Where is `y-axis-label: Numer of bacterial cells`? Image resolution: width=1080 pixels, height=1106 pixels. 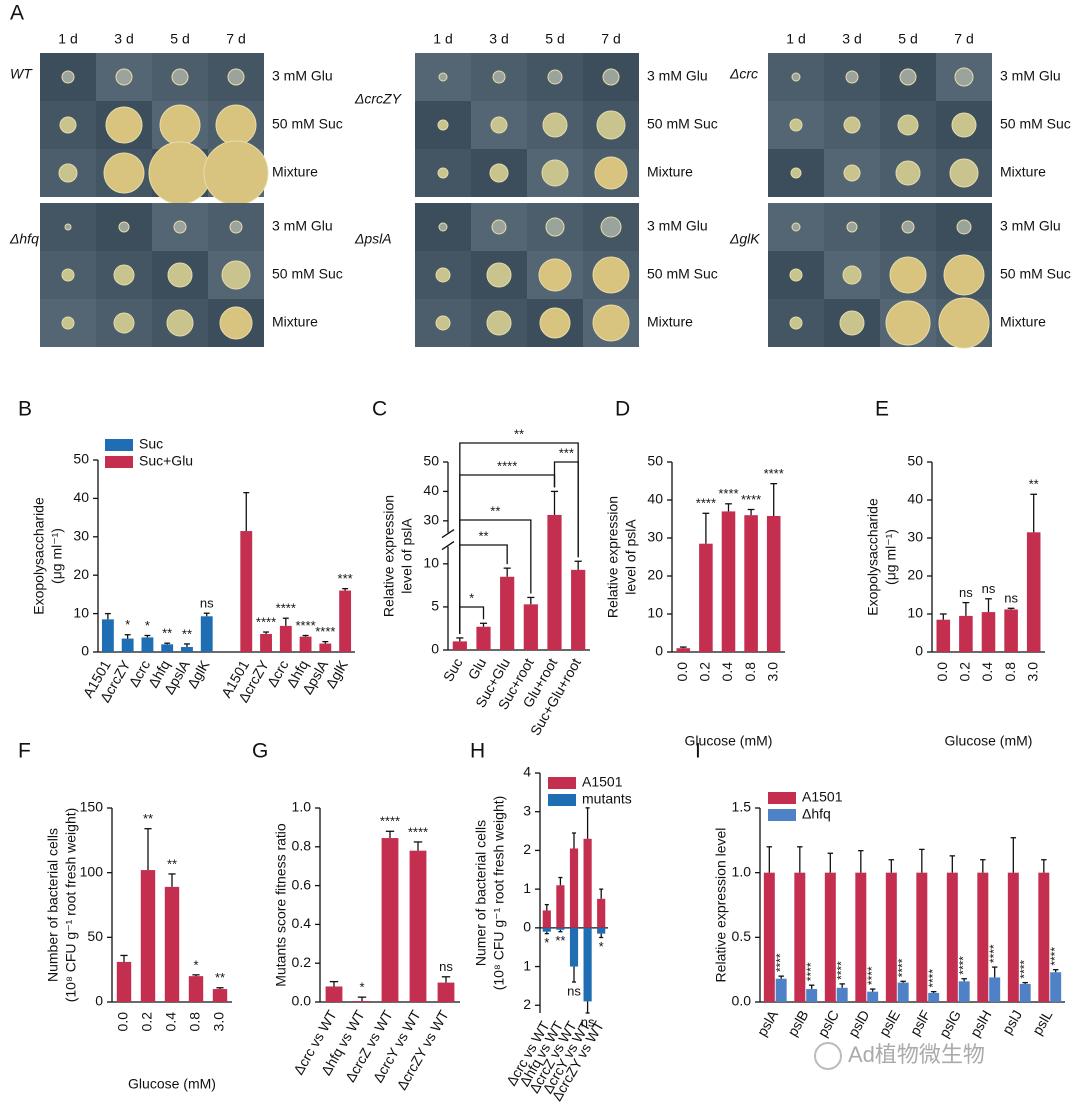 y-axis-label: Numer of bacterial cells is located at coordinates (481, 893).